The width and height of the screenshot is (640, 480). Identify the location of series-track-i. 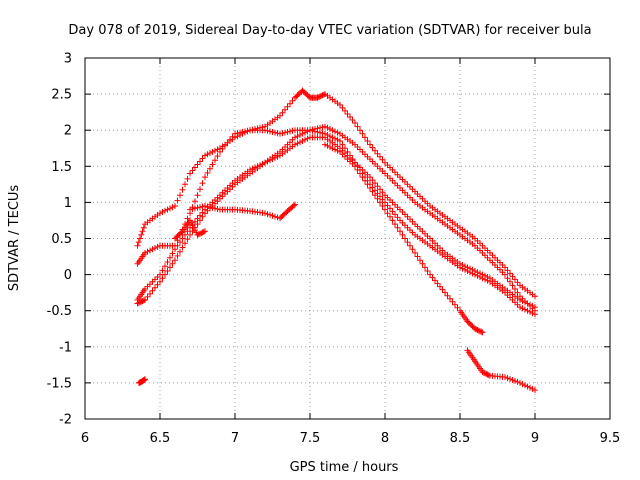
(142, 381).